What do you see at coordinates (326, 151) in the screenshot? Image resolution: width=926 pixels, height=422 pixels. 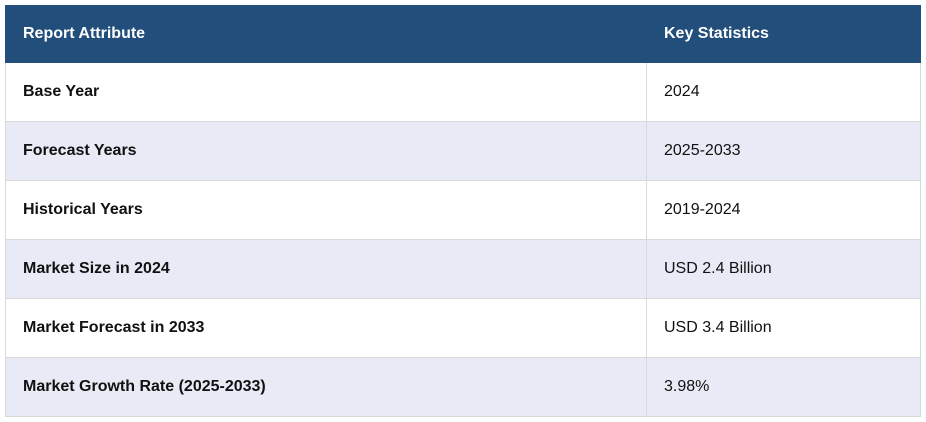 I see `attribute-cell: Forecast Years` at bounding box center [326, 151].